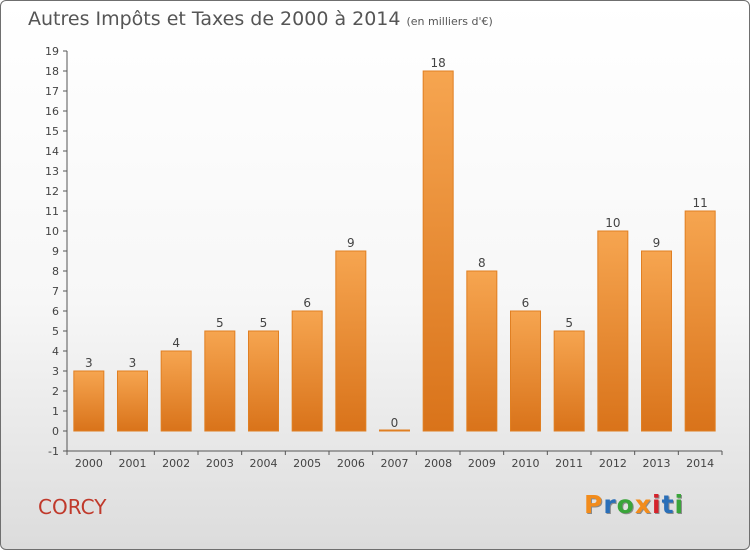  What do you see at coordinates (52, 51) in the screenshot?
I see `y-tick-label: 19` at bounding box center [52, 51].